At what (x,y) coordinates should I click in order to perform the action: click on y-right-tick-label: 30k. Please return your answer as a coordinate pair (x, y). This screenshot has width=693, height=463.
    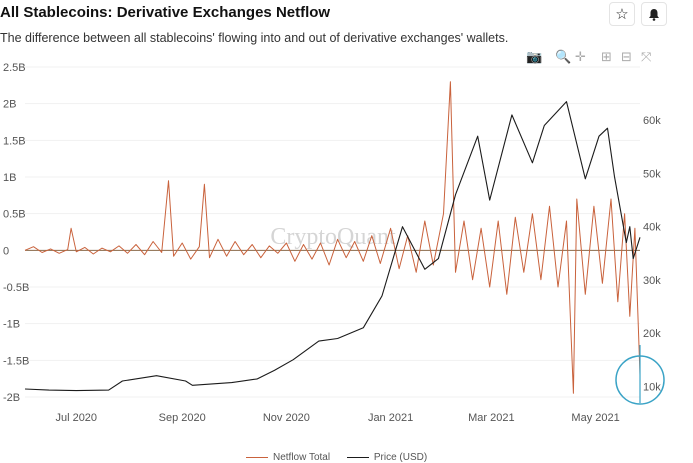
    Looking at the image, I should click on (652, 281).